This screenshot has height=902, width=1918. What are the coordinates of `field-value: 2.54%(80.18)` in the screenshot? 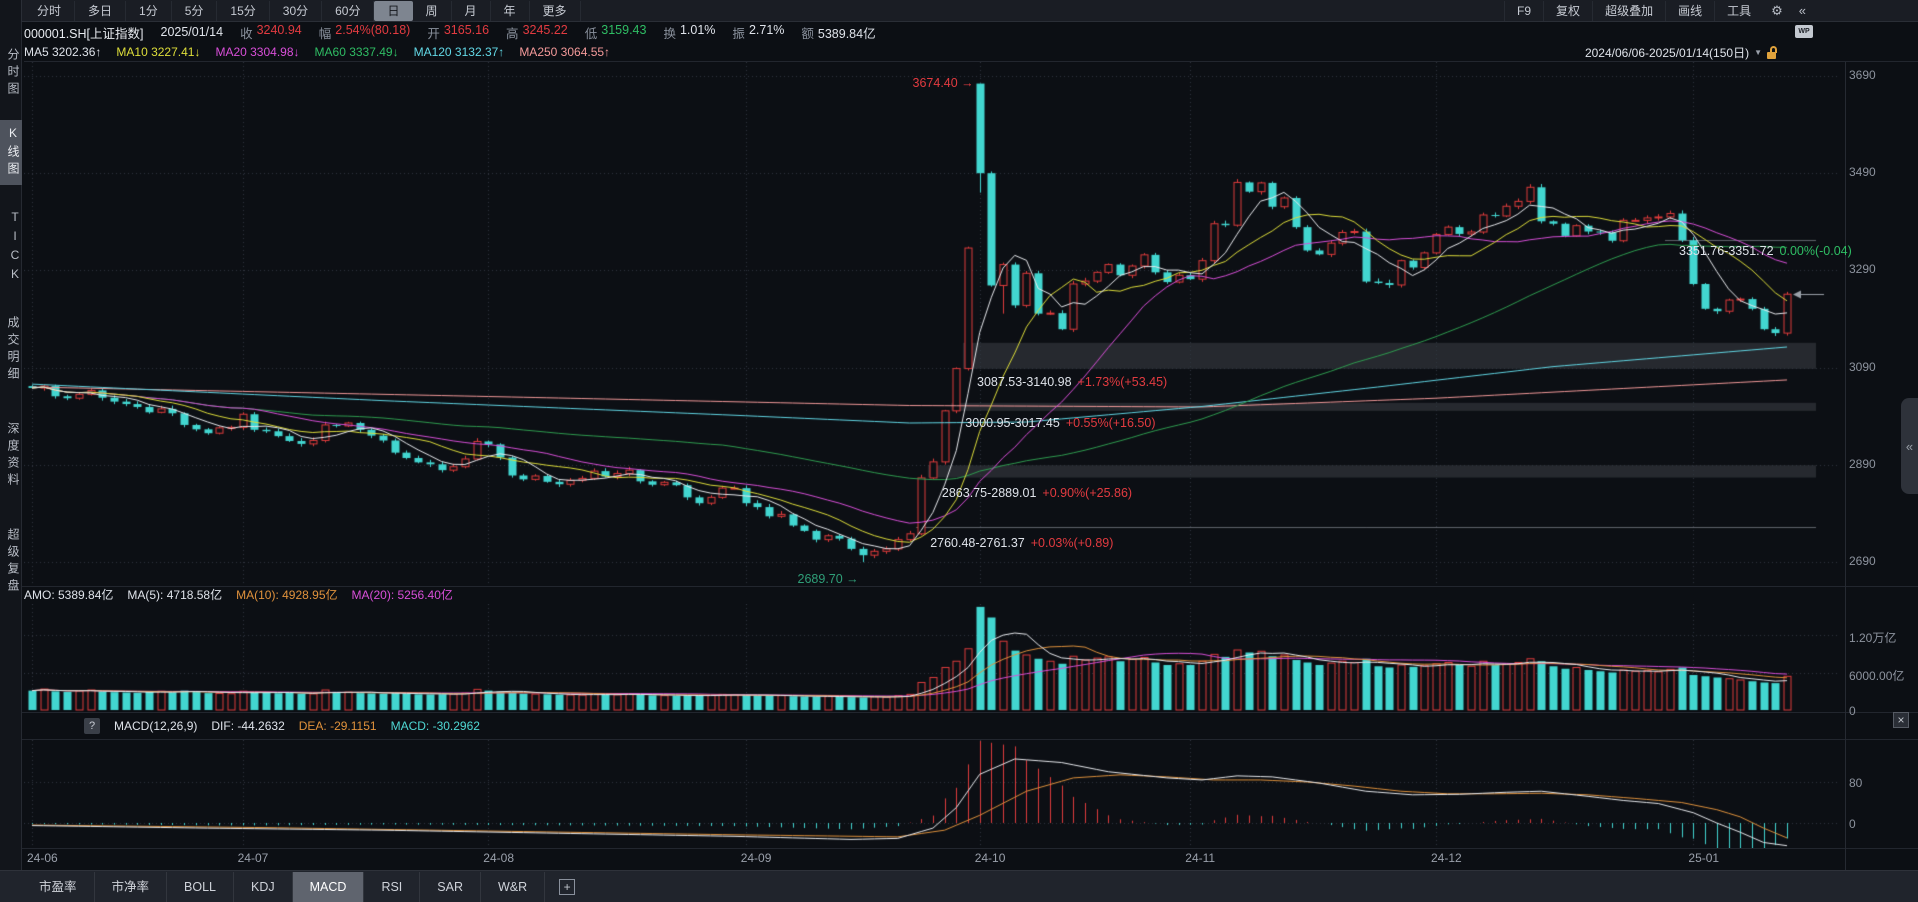 It's located at (373, 29).